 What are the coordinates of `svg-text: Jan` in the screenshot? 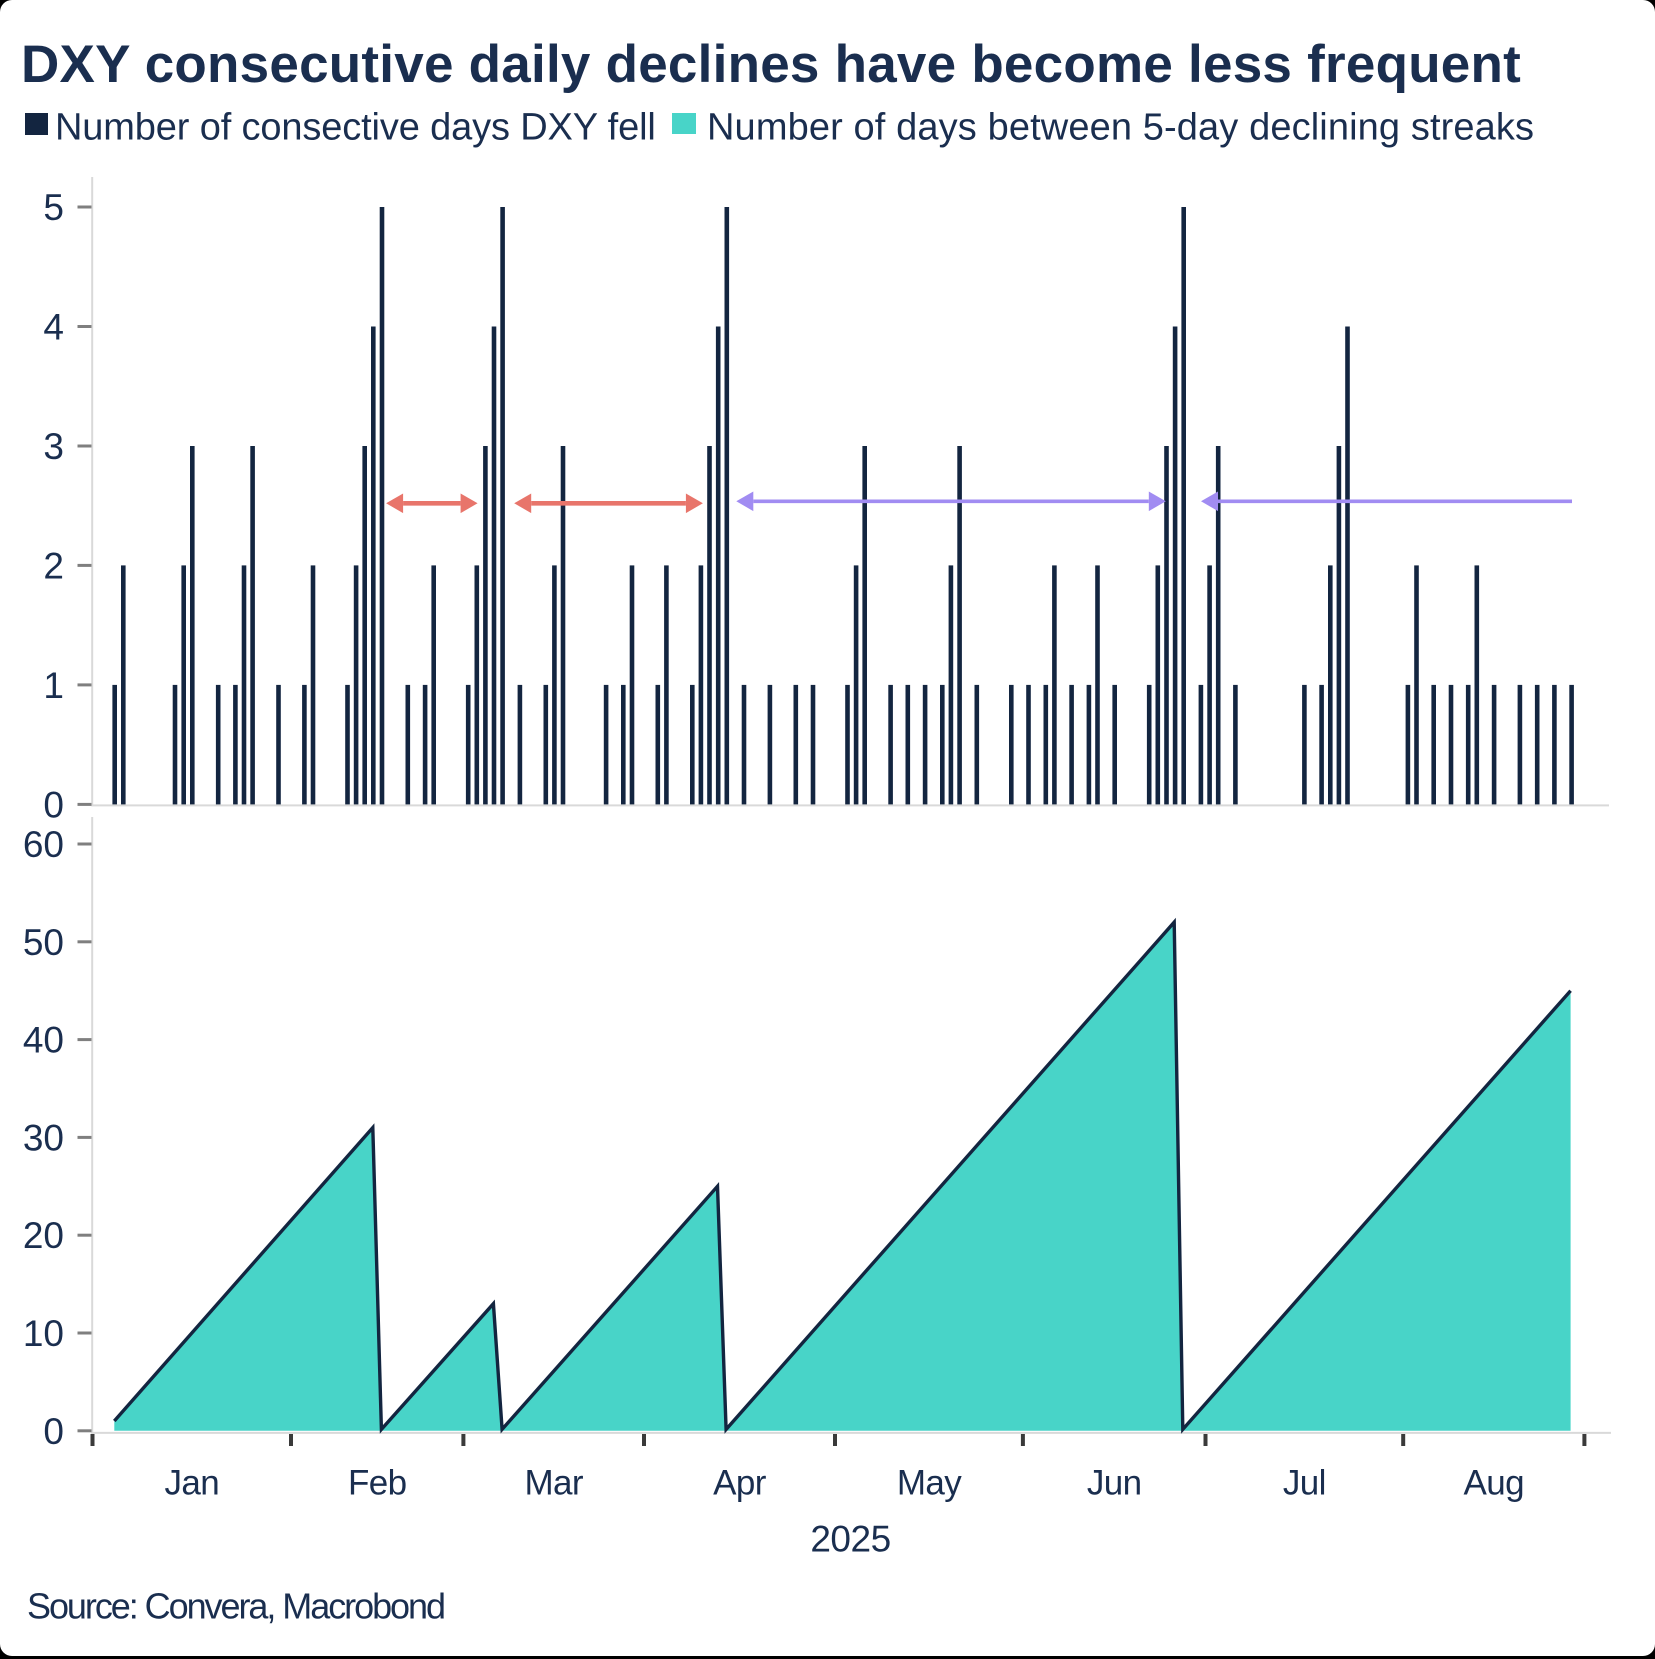 It's located at (191, 1482).